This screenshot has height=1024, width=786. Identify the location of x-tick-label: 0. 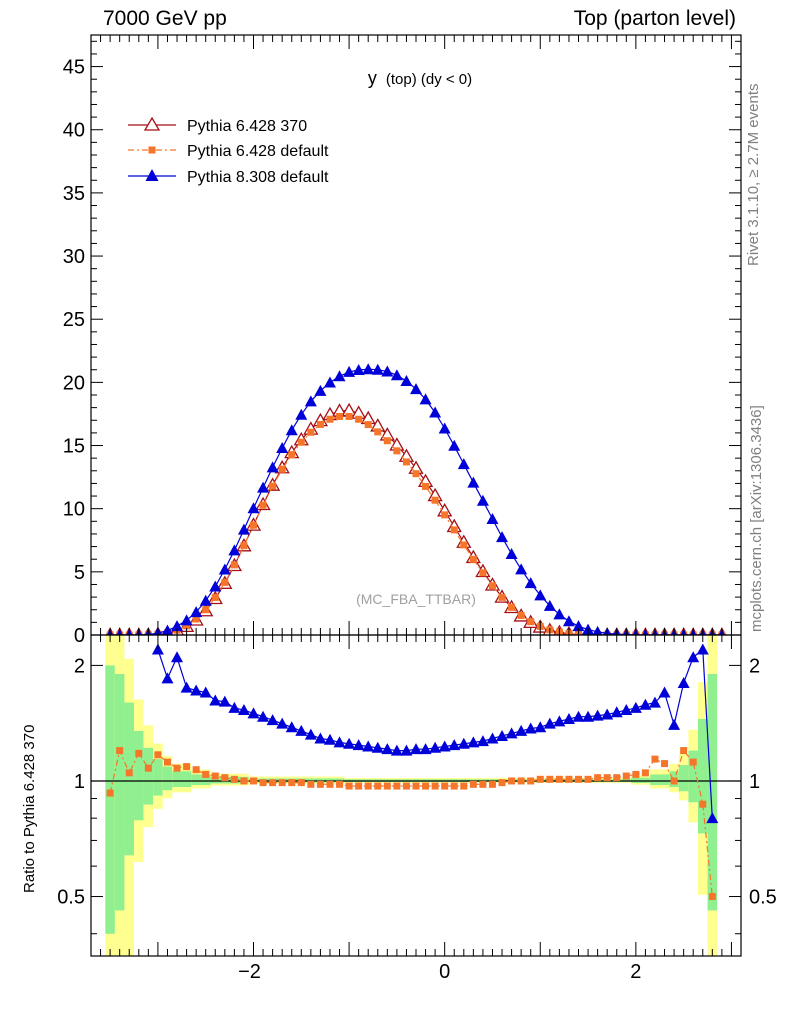
(444, 972).